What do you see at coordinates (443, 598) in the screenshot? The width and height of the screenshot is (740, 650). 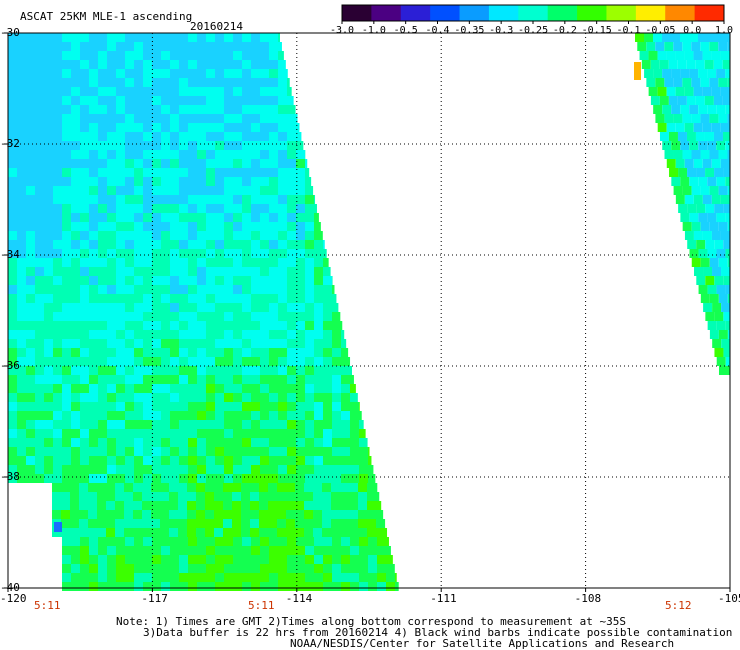 I see `longitude-label: -111` at bounding box center [443, 598].